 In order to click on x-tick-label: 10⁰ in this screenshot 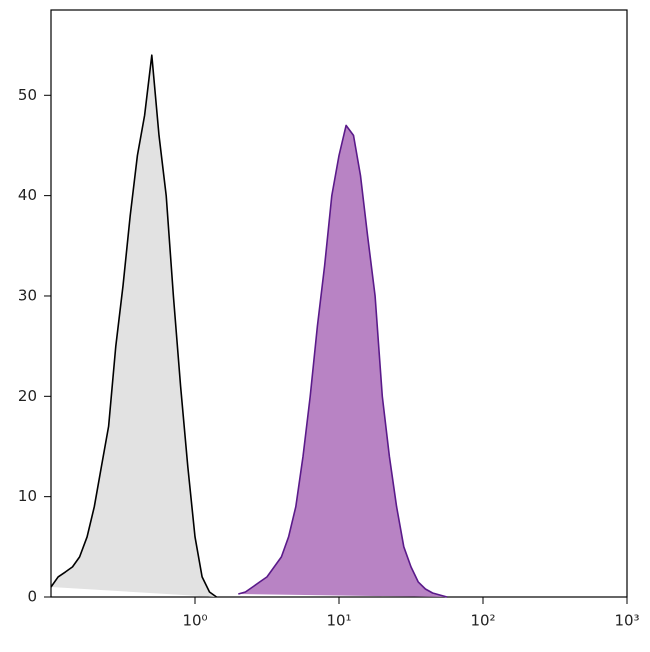, I will do `click(194, 621)`.